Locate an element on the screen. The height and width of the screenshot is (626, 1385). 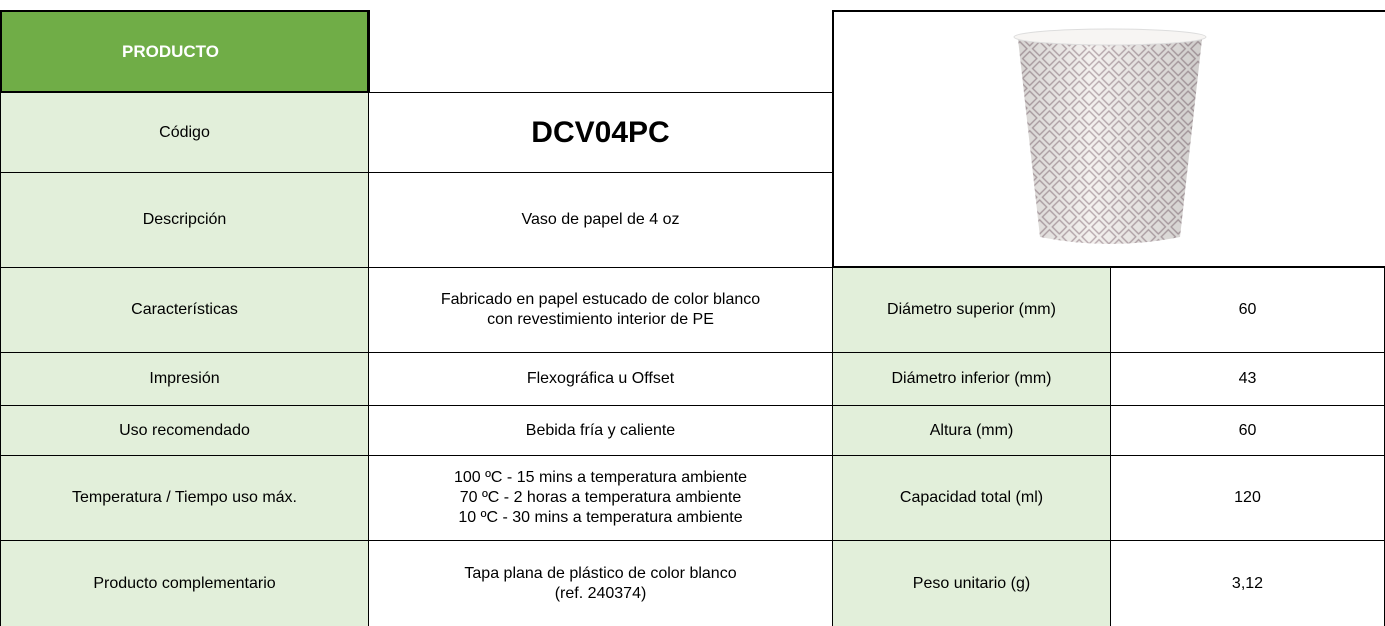
spec-label-text: Diámetro inferior (mm) is located at coordinates (971, 378).